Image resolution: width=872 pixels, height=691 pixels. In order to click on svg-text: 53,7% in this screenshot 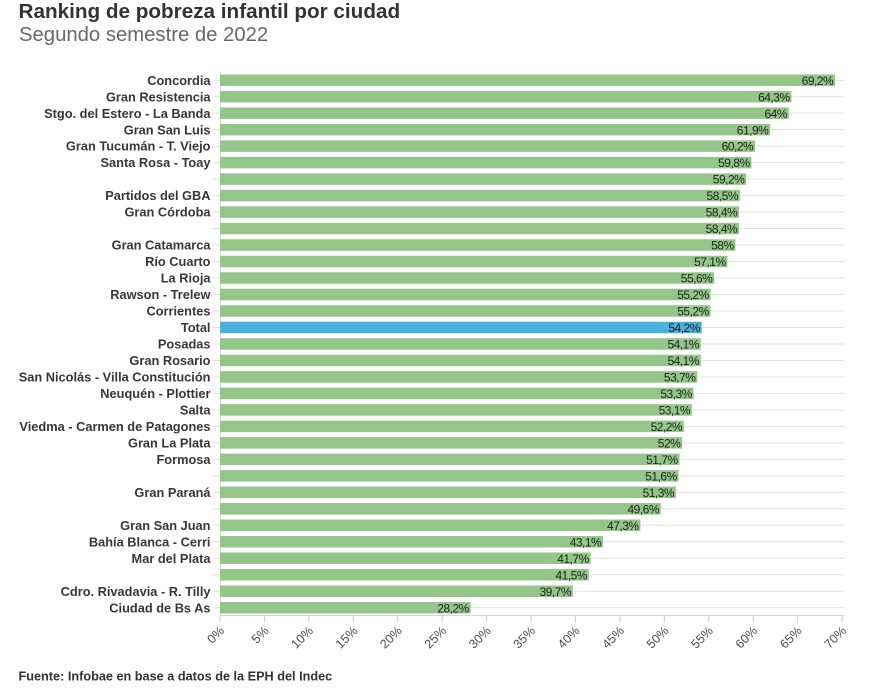, I will do `click(680, 378)`.